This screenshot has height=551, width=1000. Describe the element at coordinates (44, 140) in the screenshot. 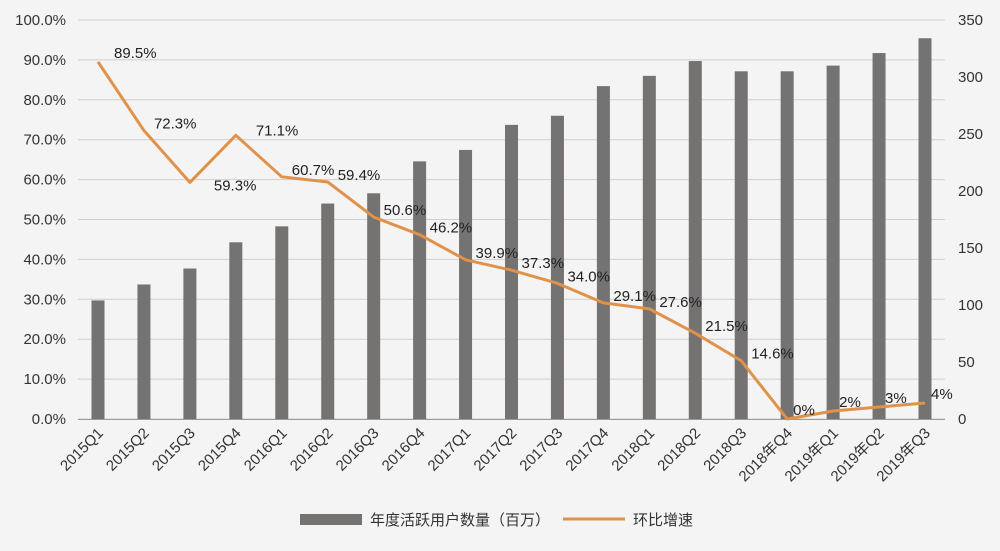

I see `y-left-tick-label: 70.0%` at that location.